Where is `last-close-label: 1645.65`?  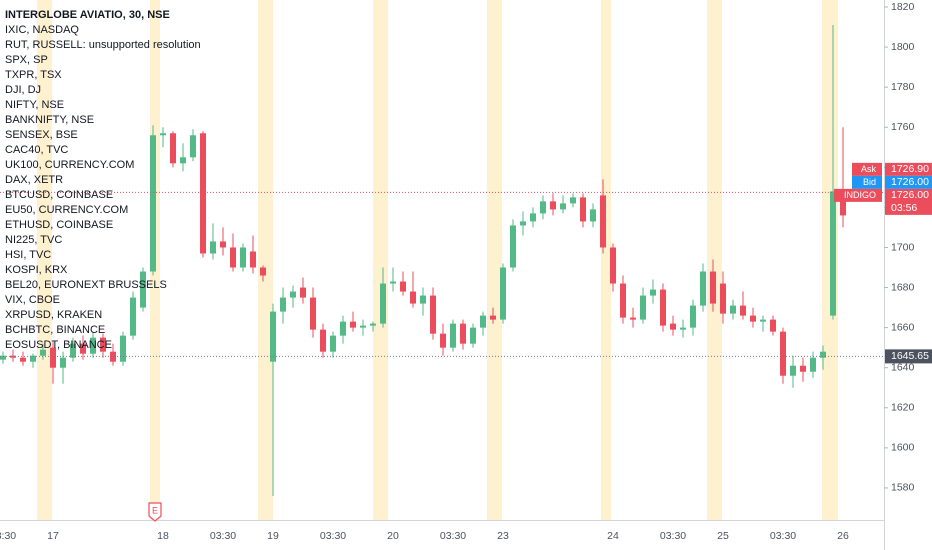
last-close-label: 1645.65 is located at coordinates (910, 356).